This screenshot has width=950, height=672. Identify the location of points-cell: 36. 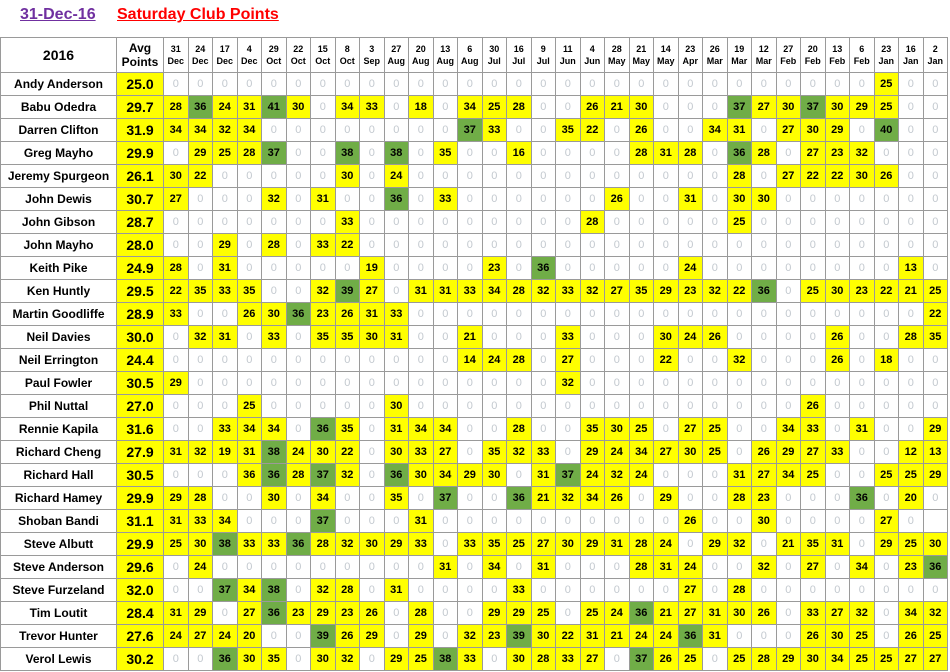
(298, 314).